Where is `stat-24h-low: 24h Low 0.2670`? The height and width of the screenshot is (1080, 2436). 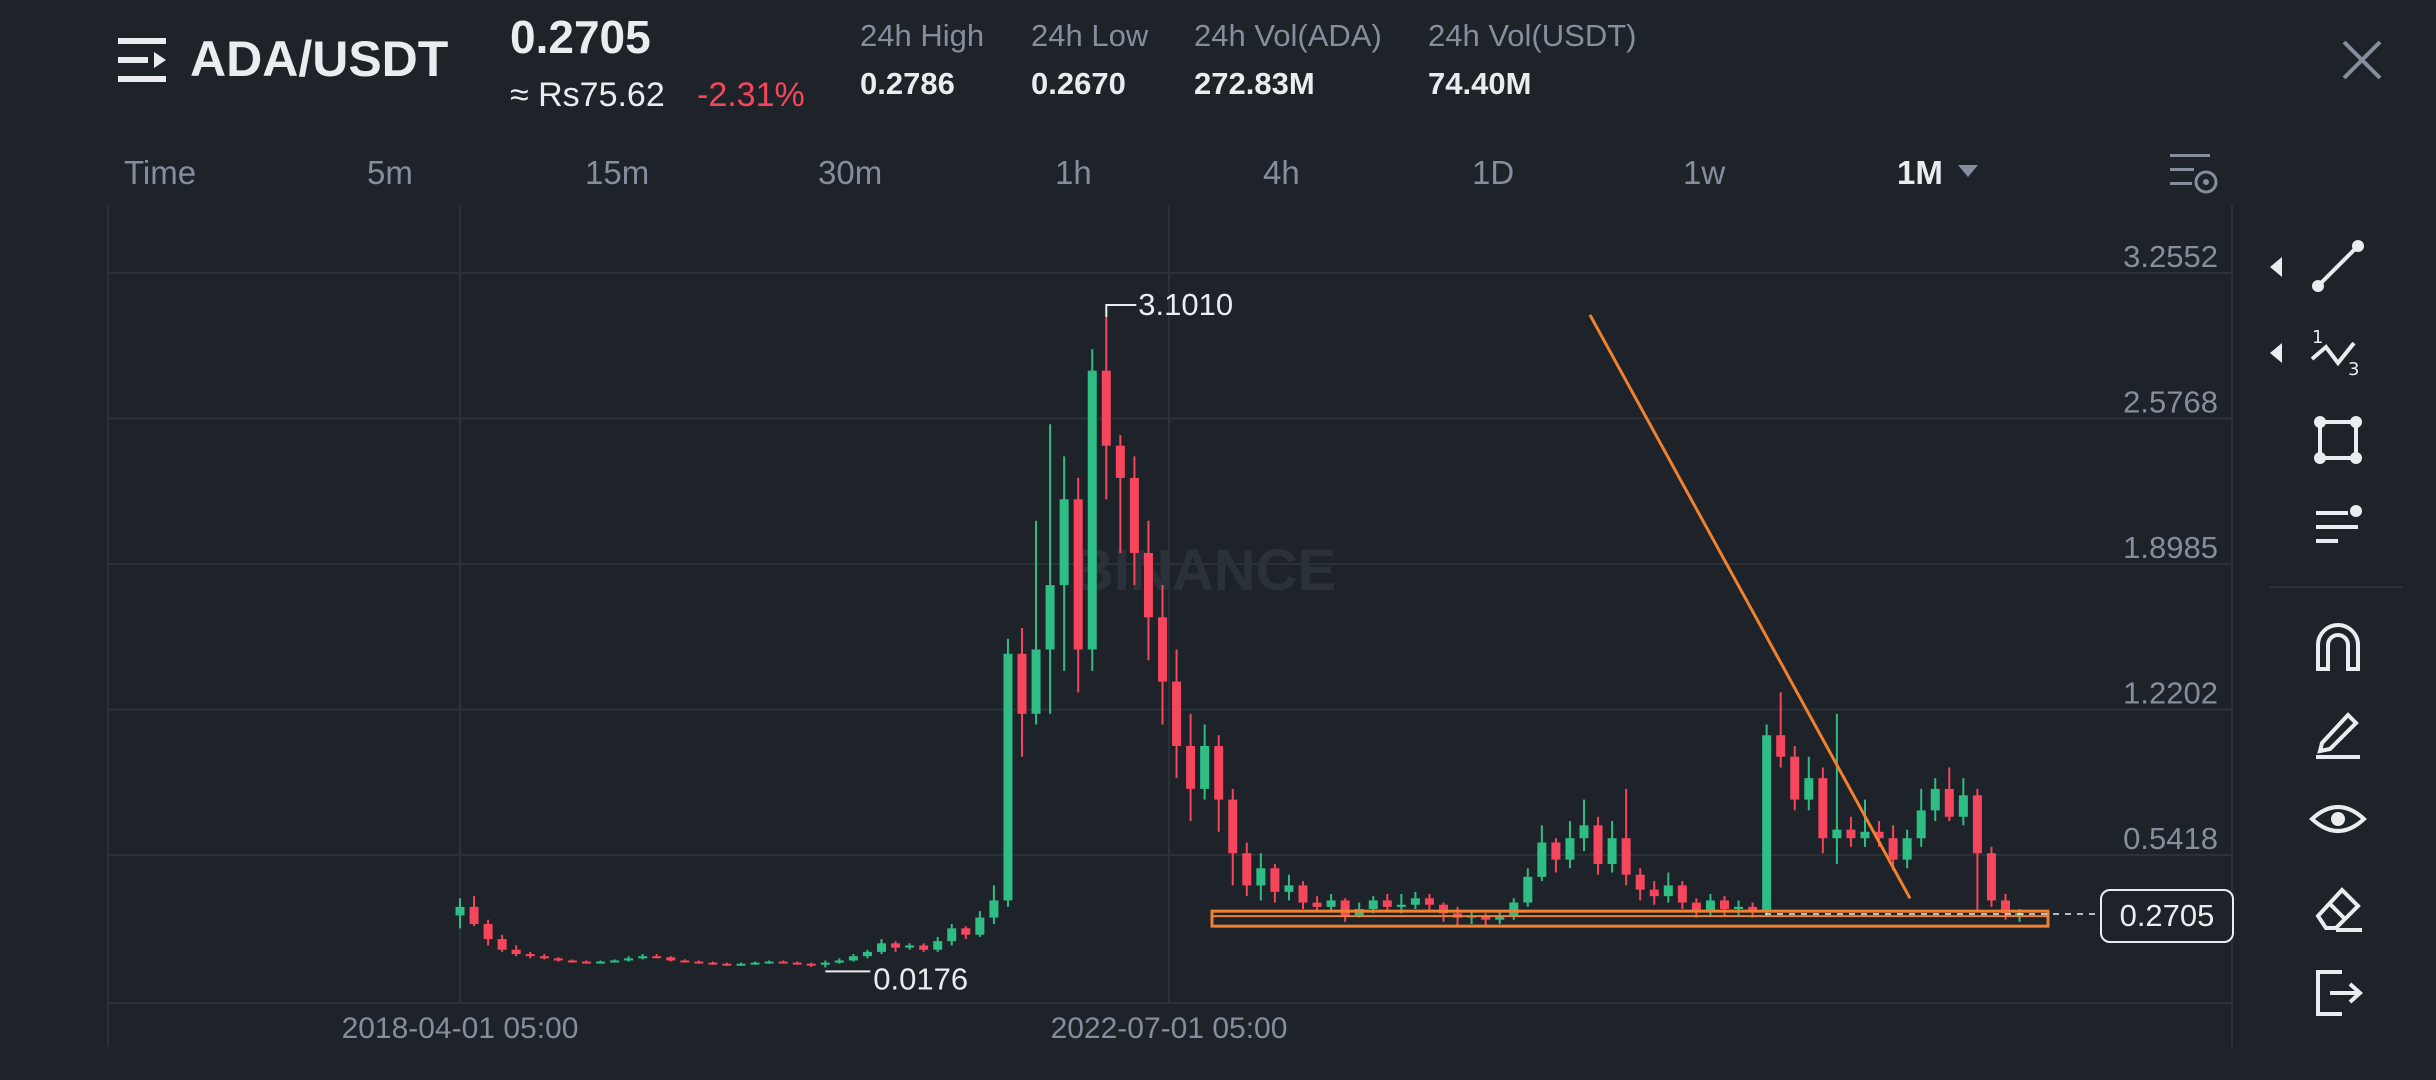
stat-24h-low: 24h Low 0.2670 is located at coordinates (1089, 60).